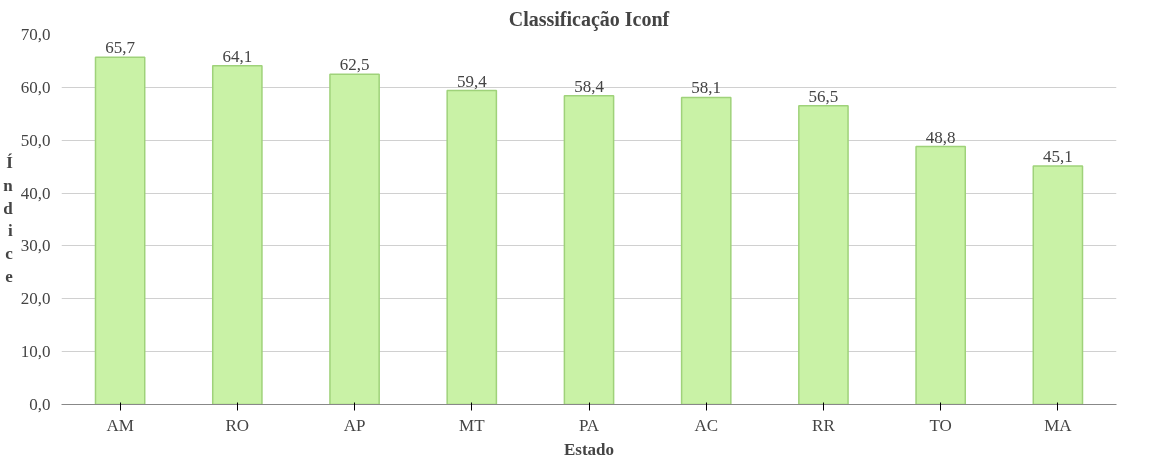 The width and height of the screenshot is (1160, 465). I want to click on data-label: 59,4, so click(472, 81).